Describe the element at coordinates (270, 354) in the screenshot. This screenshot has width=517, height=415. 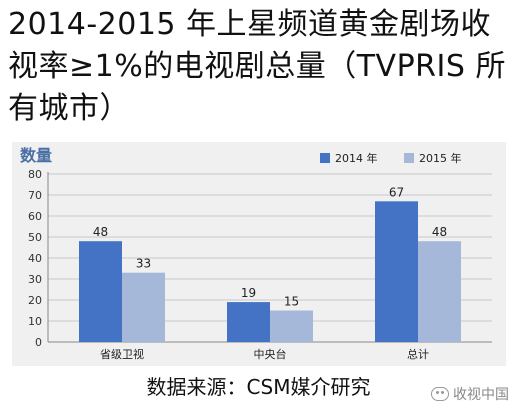
I see `x-tick-label: 中央台` at that location.